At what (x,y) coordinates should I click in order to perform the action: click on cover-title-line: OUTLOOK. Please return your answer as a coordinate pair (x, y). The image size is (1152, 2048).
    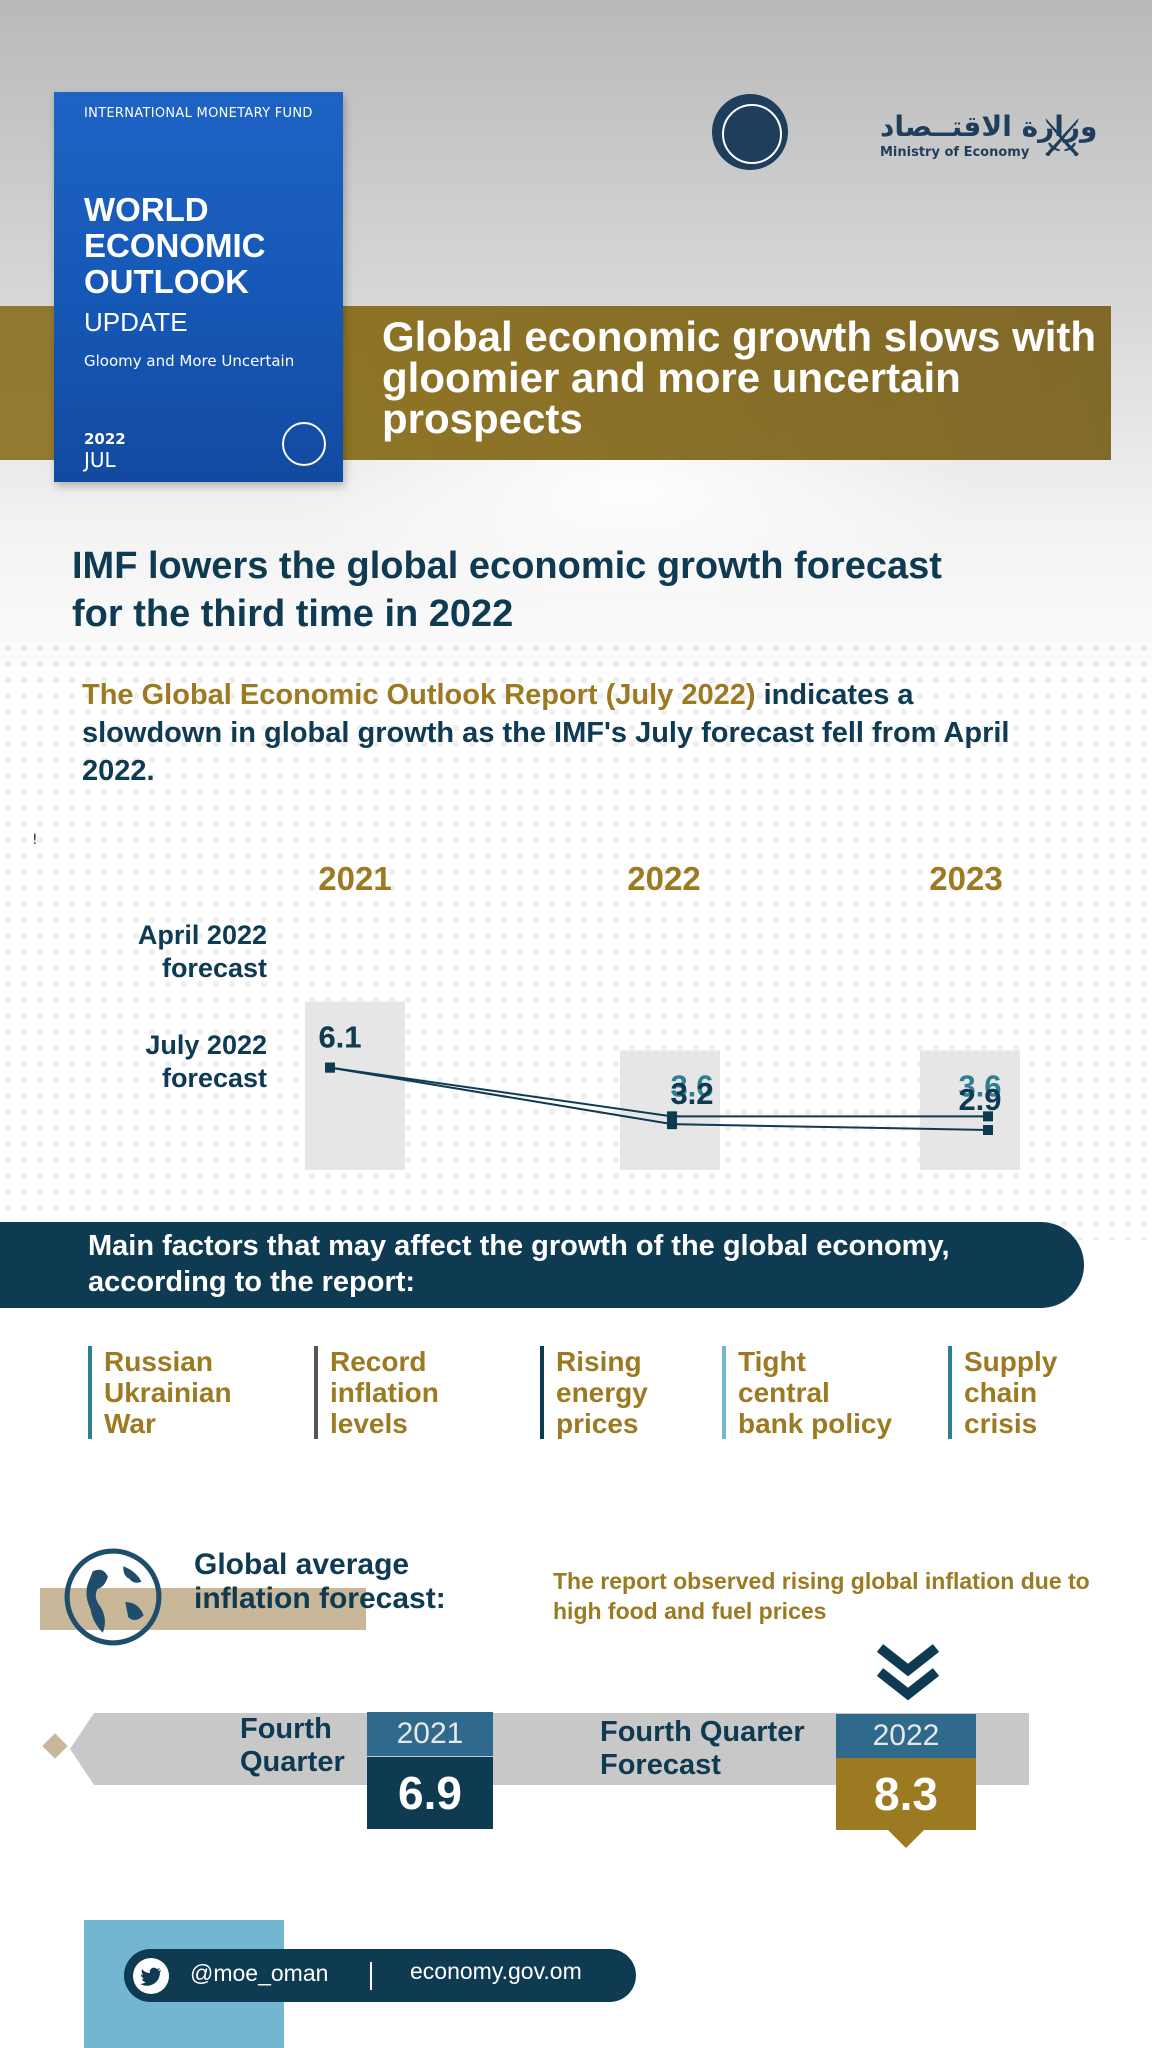
    Looking at the image, I should click on (166, 281).